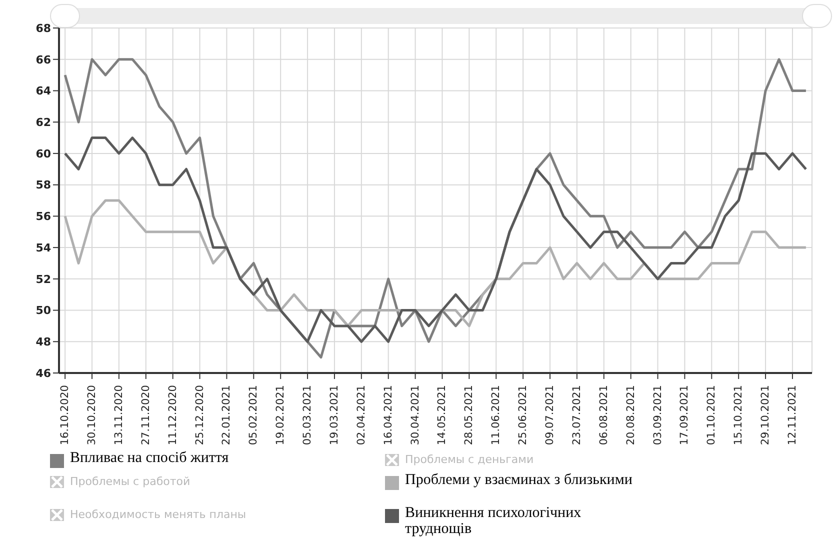 The image size is (833, 539). What do you see at coordinates (43, 28) in the screenshot?
I see `y-tick-label: 68` at bounding box center [43, 28].